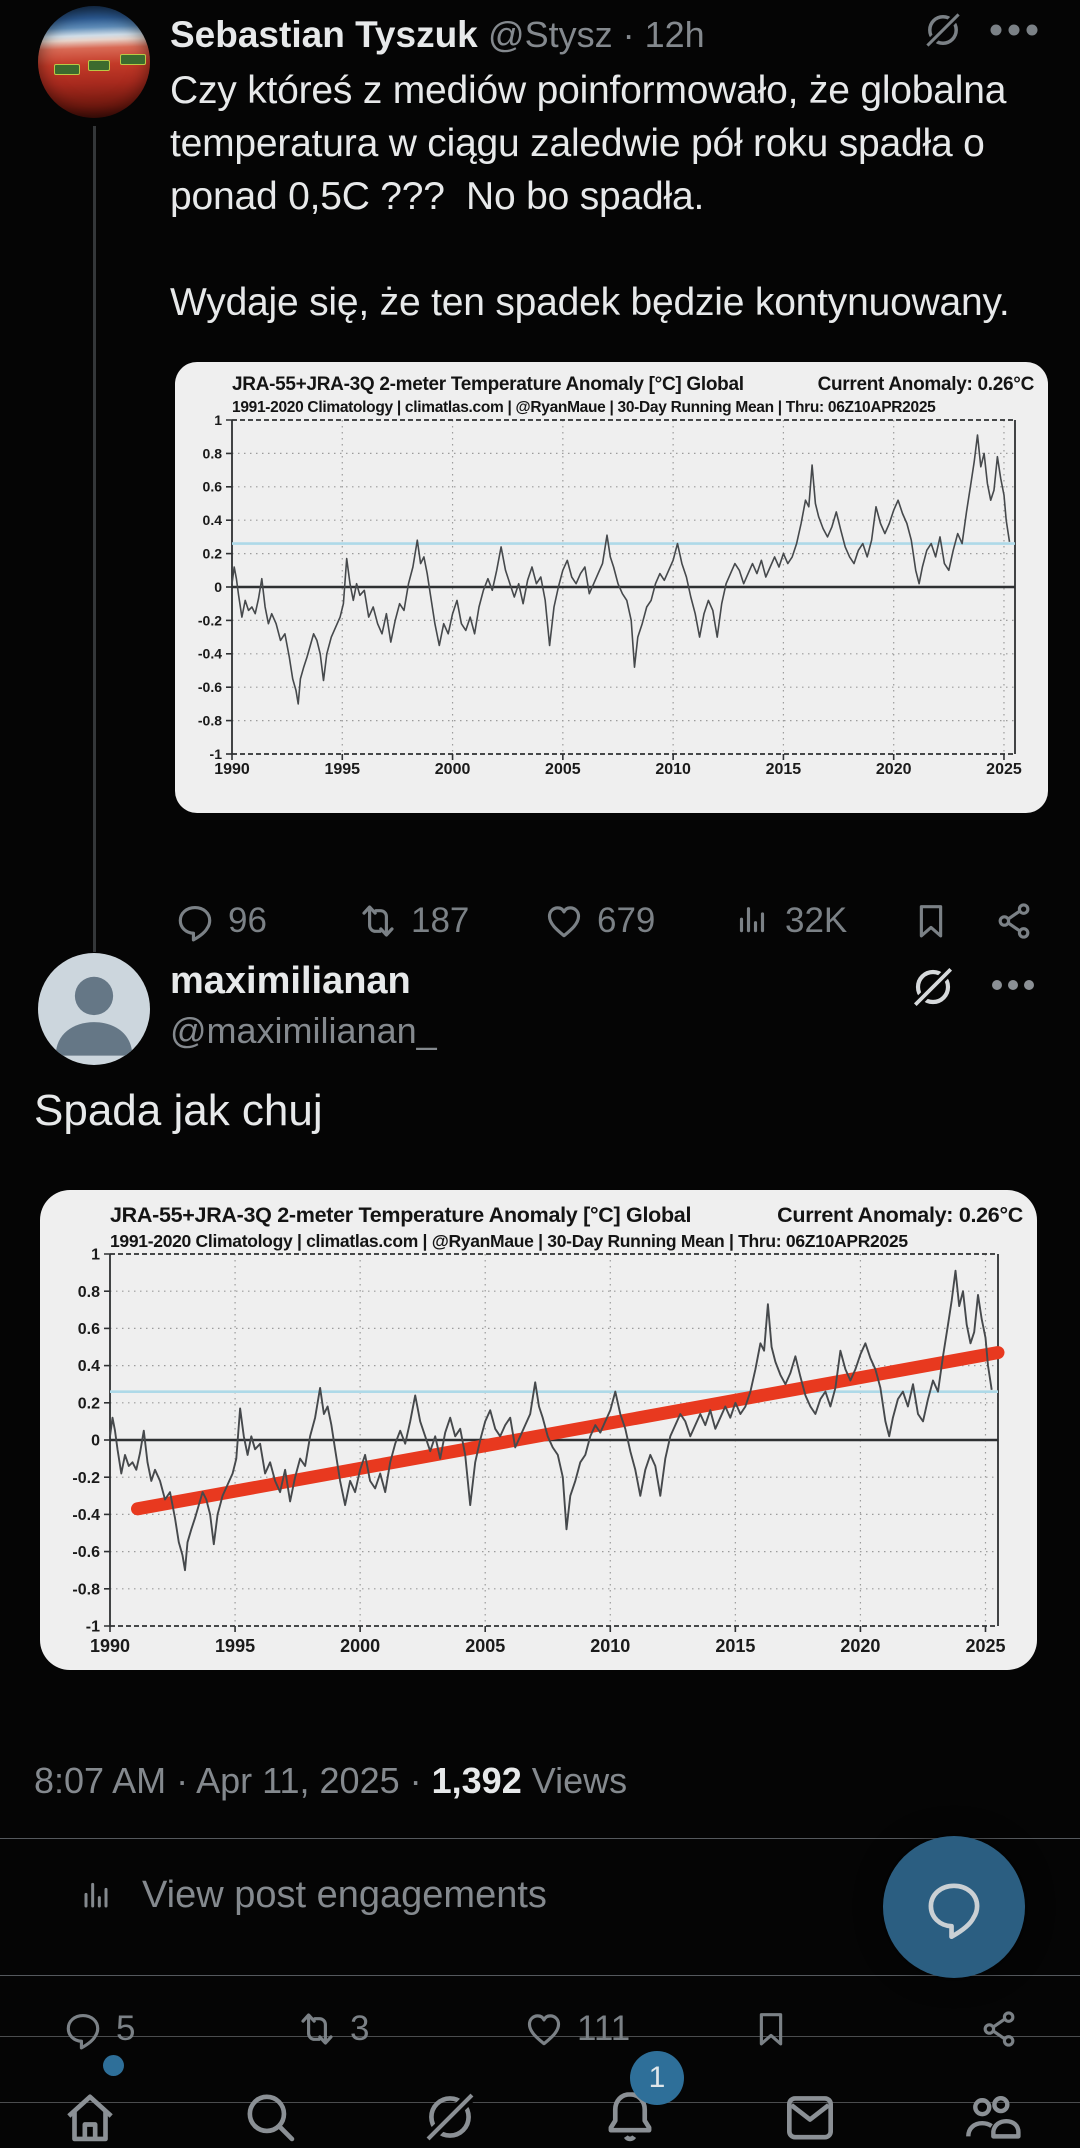  I want to click on like-button: 111, so click(576, 2029).